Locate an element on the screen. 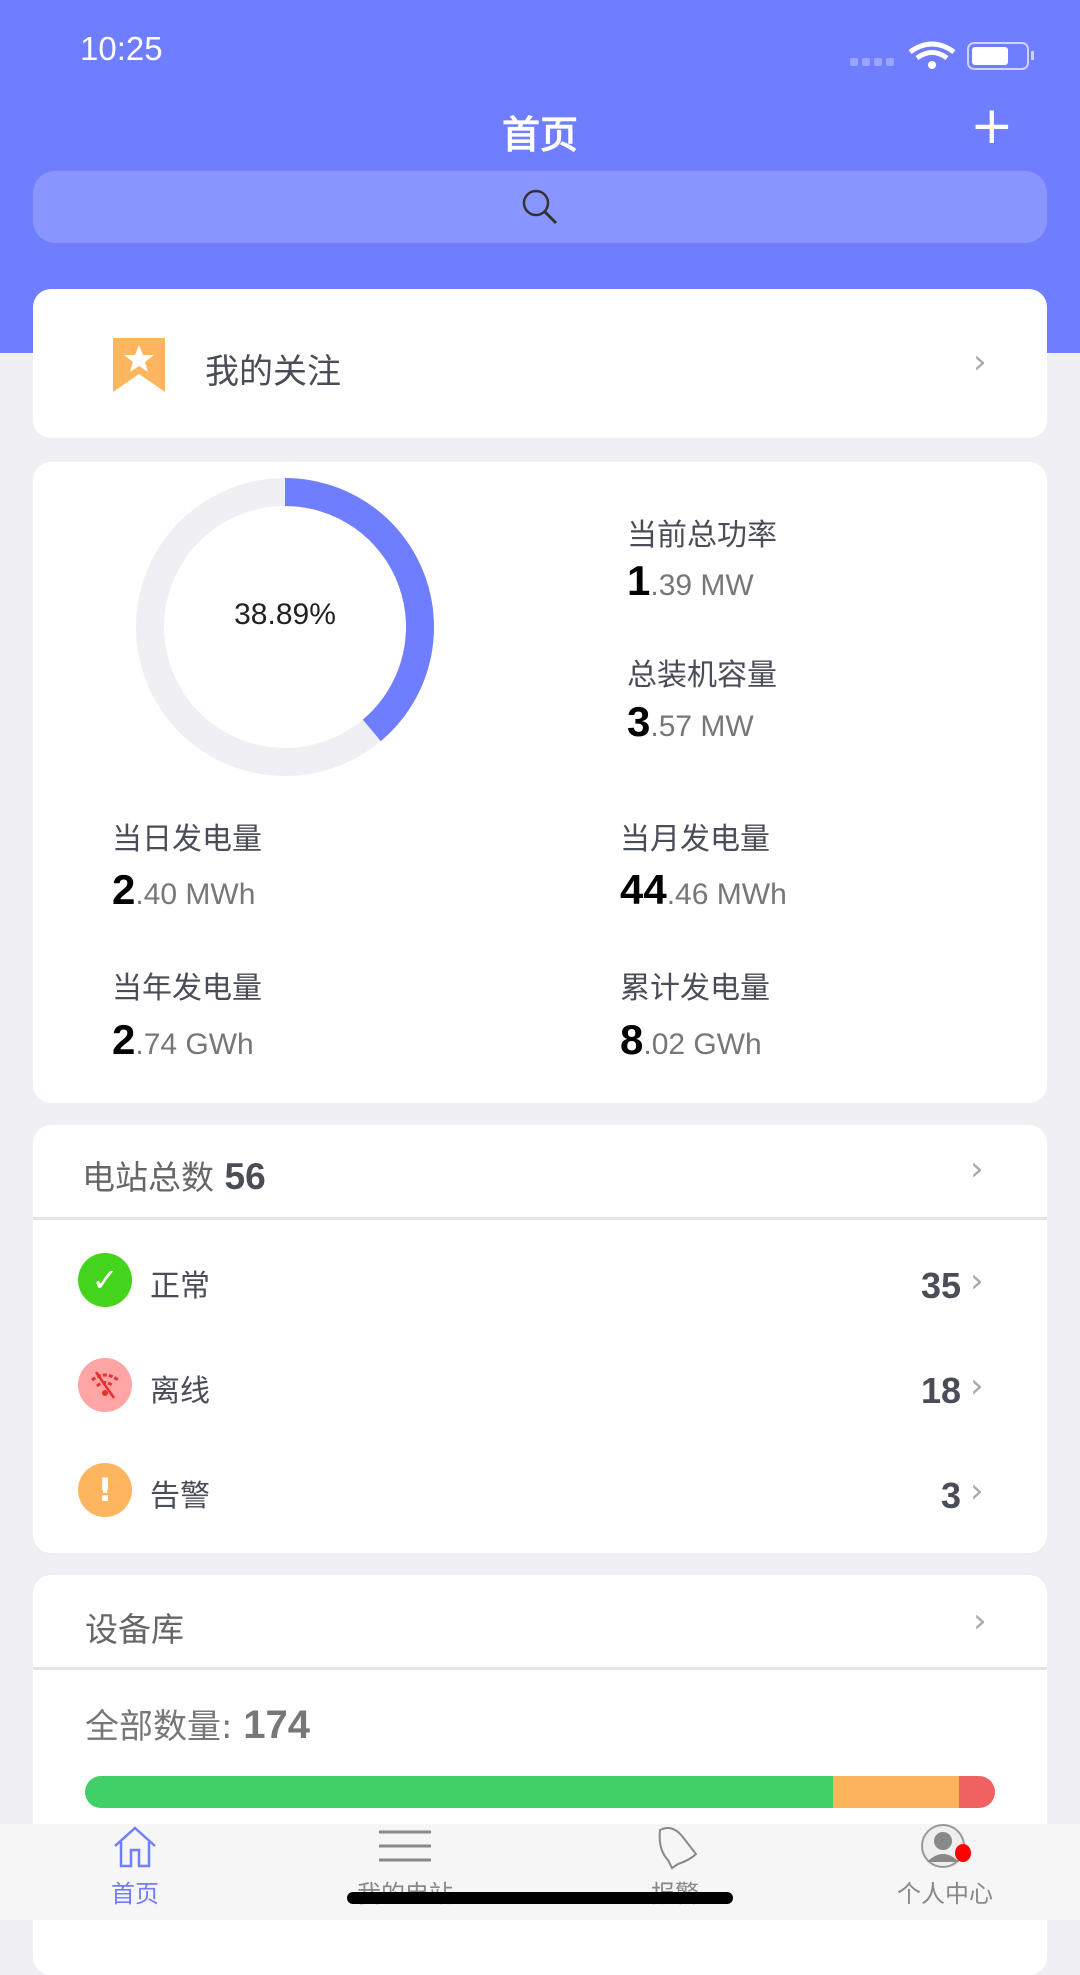 The image size is (1080, 1975). plus-icon: + is located at coordinates (992, 126).